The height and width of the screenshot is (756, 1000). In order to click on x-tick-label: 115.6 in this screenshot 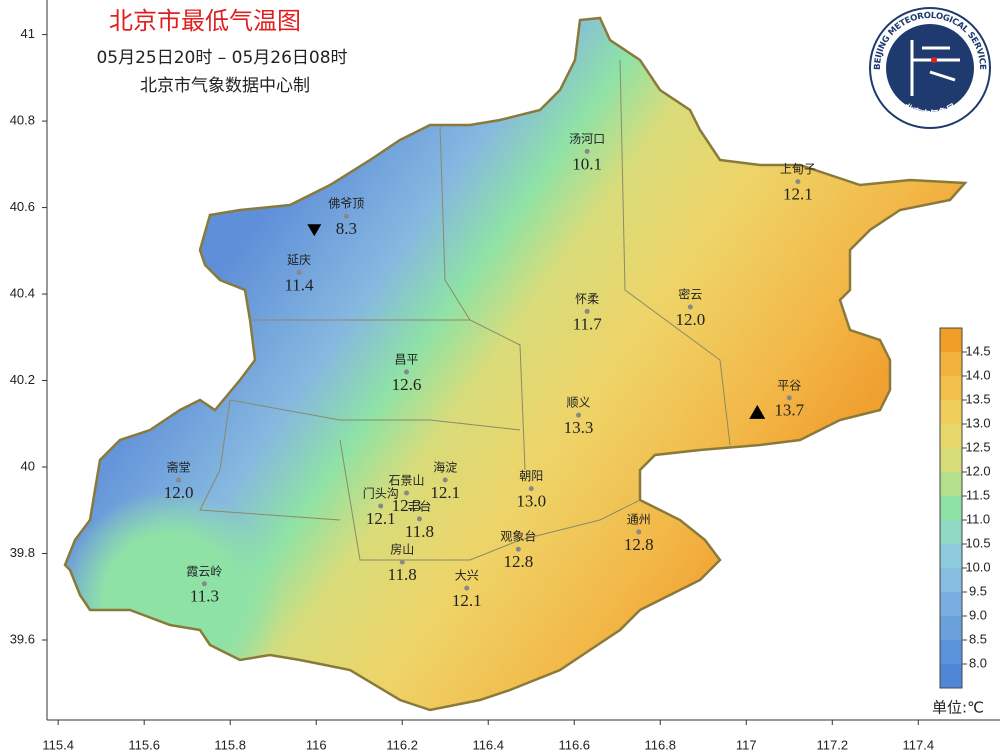, I will do `click(144, 744)`.